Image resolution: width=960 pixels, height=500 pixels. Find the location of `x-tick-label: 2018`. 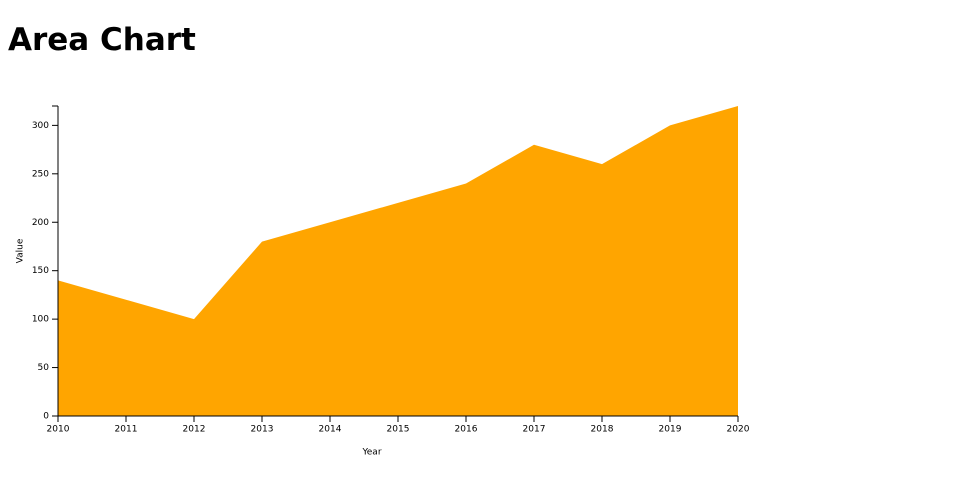

x-tick-label: 2018 is located at coordinates (602, 430).